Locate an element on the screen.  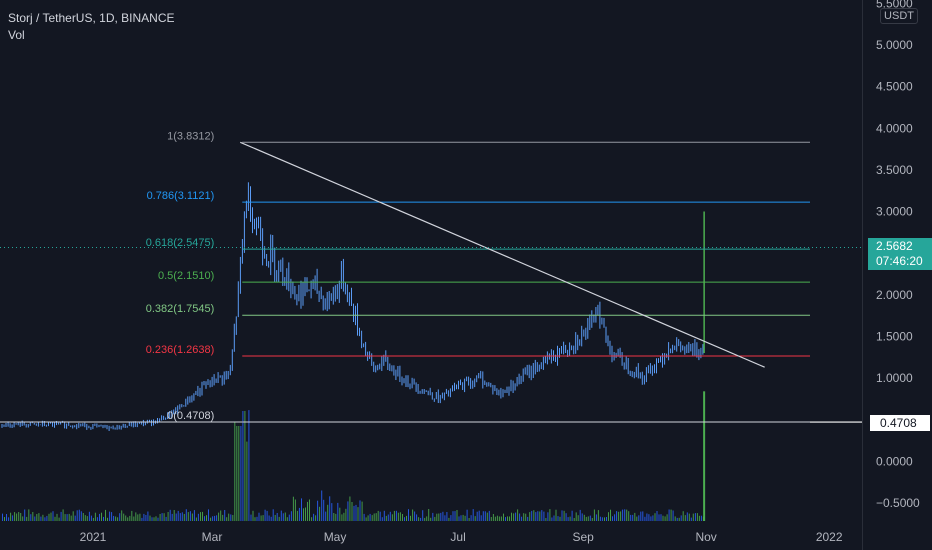
fib-level-label: 0.618(2.5475) is located at coordinates (180, 243).